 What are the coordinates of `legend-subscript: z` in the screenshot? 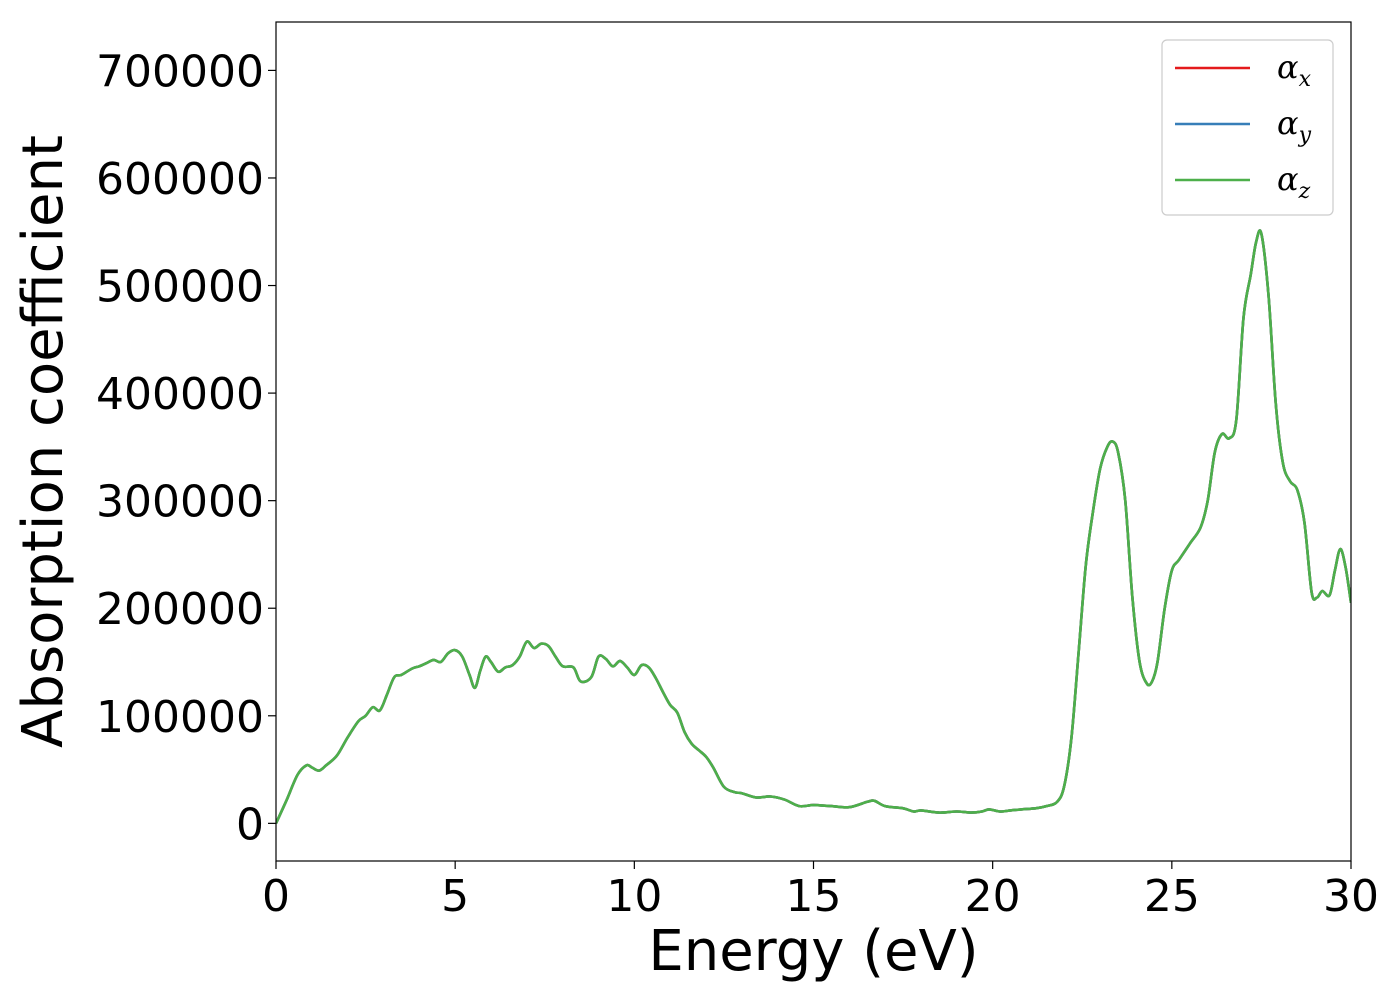 It's located at (1304, 191).